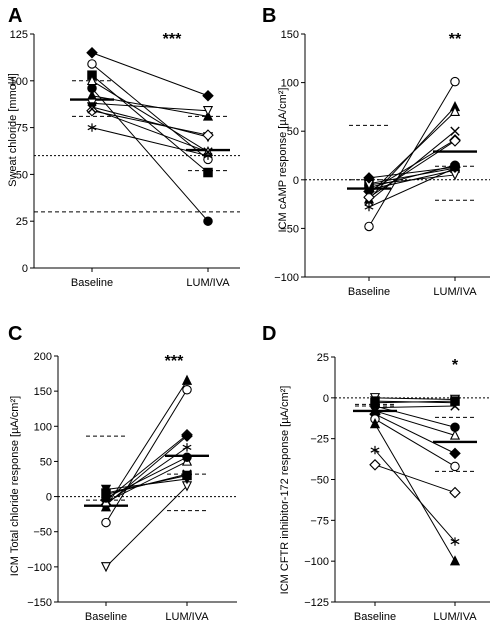  I want to click on panel-letter: D, so click(269, 334).